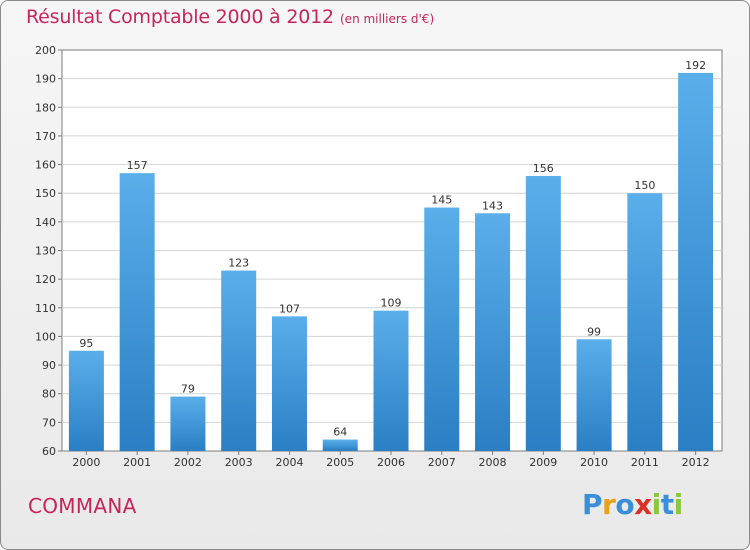 This screenshot has width=750, height=550. What do you see at coordinates (289, 462) in the screenshot?
I see `x-tick-label: 2004` at bounding box center [289, 462].